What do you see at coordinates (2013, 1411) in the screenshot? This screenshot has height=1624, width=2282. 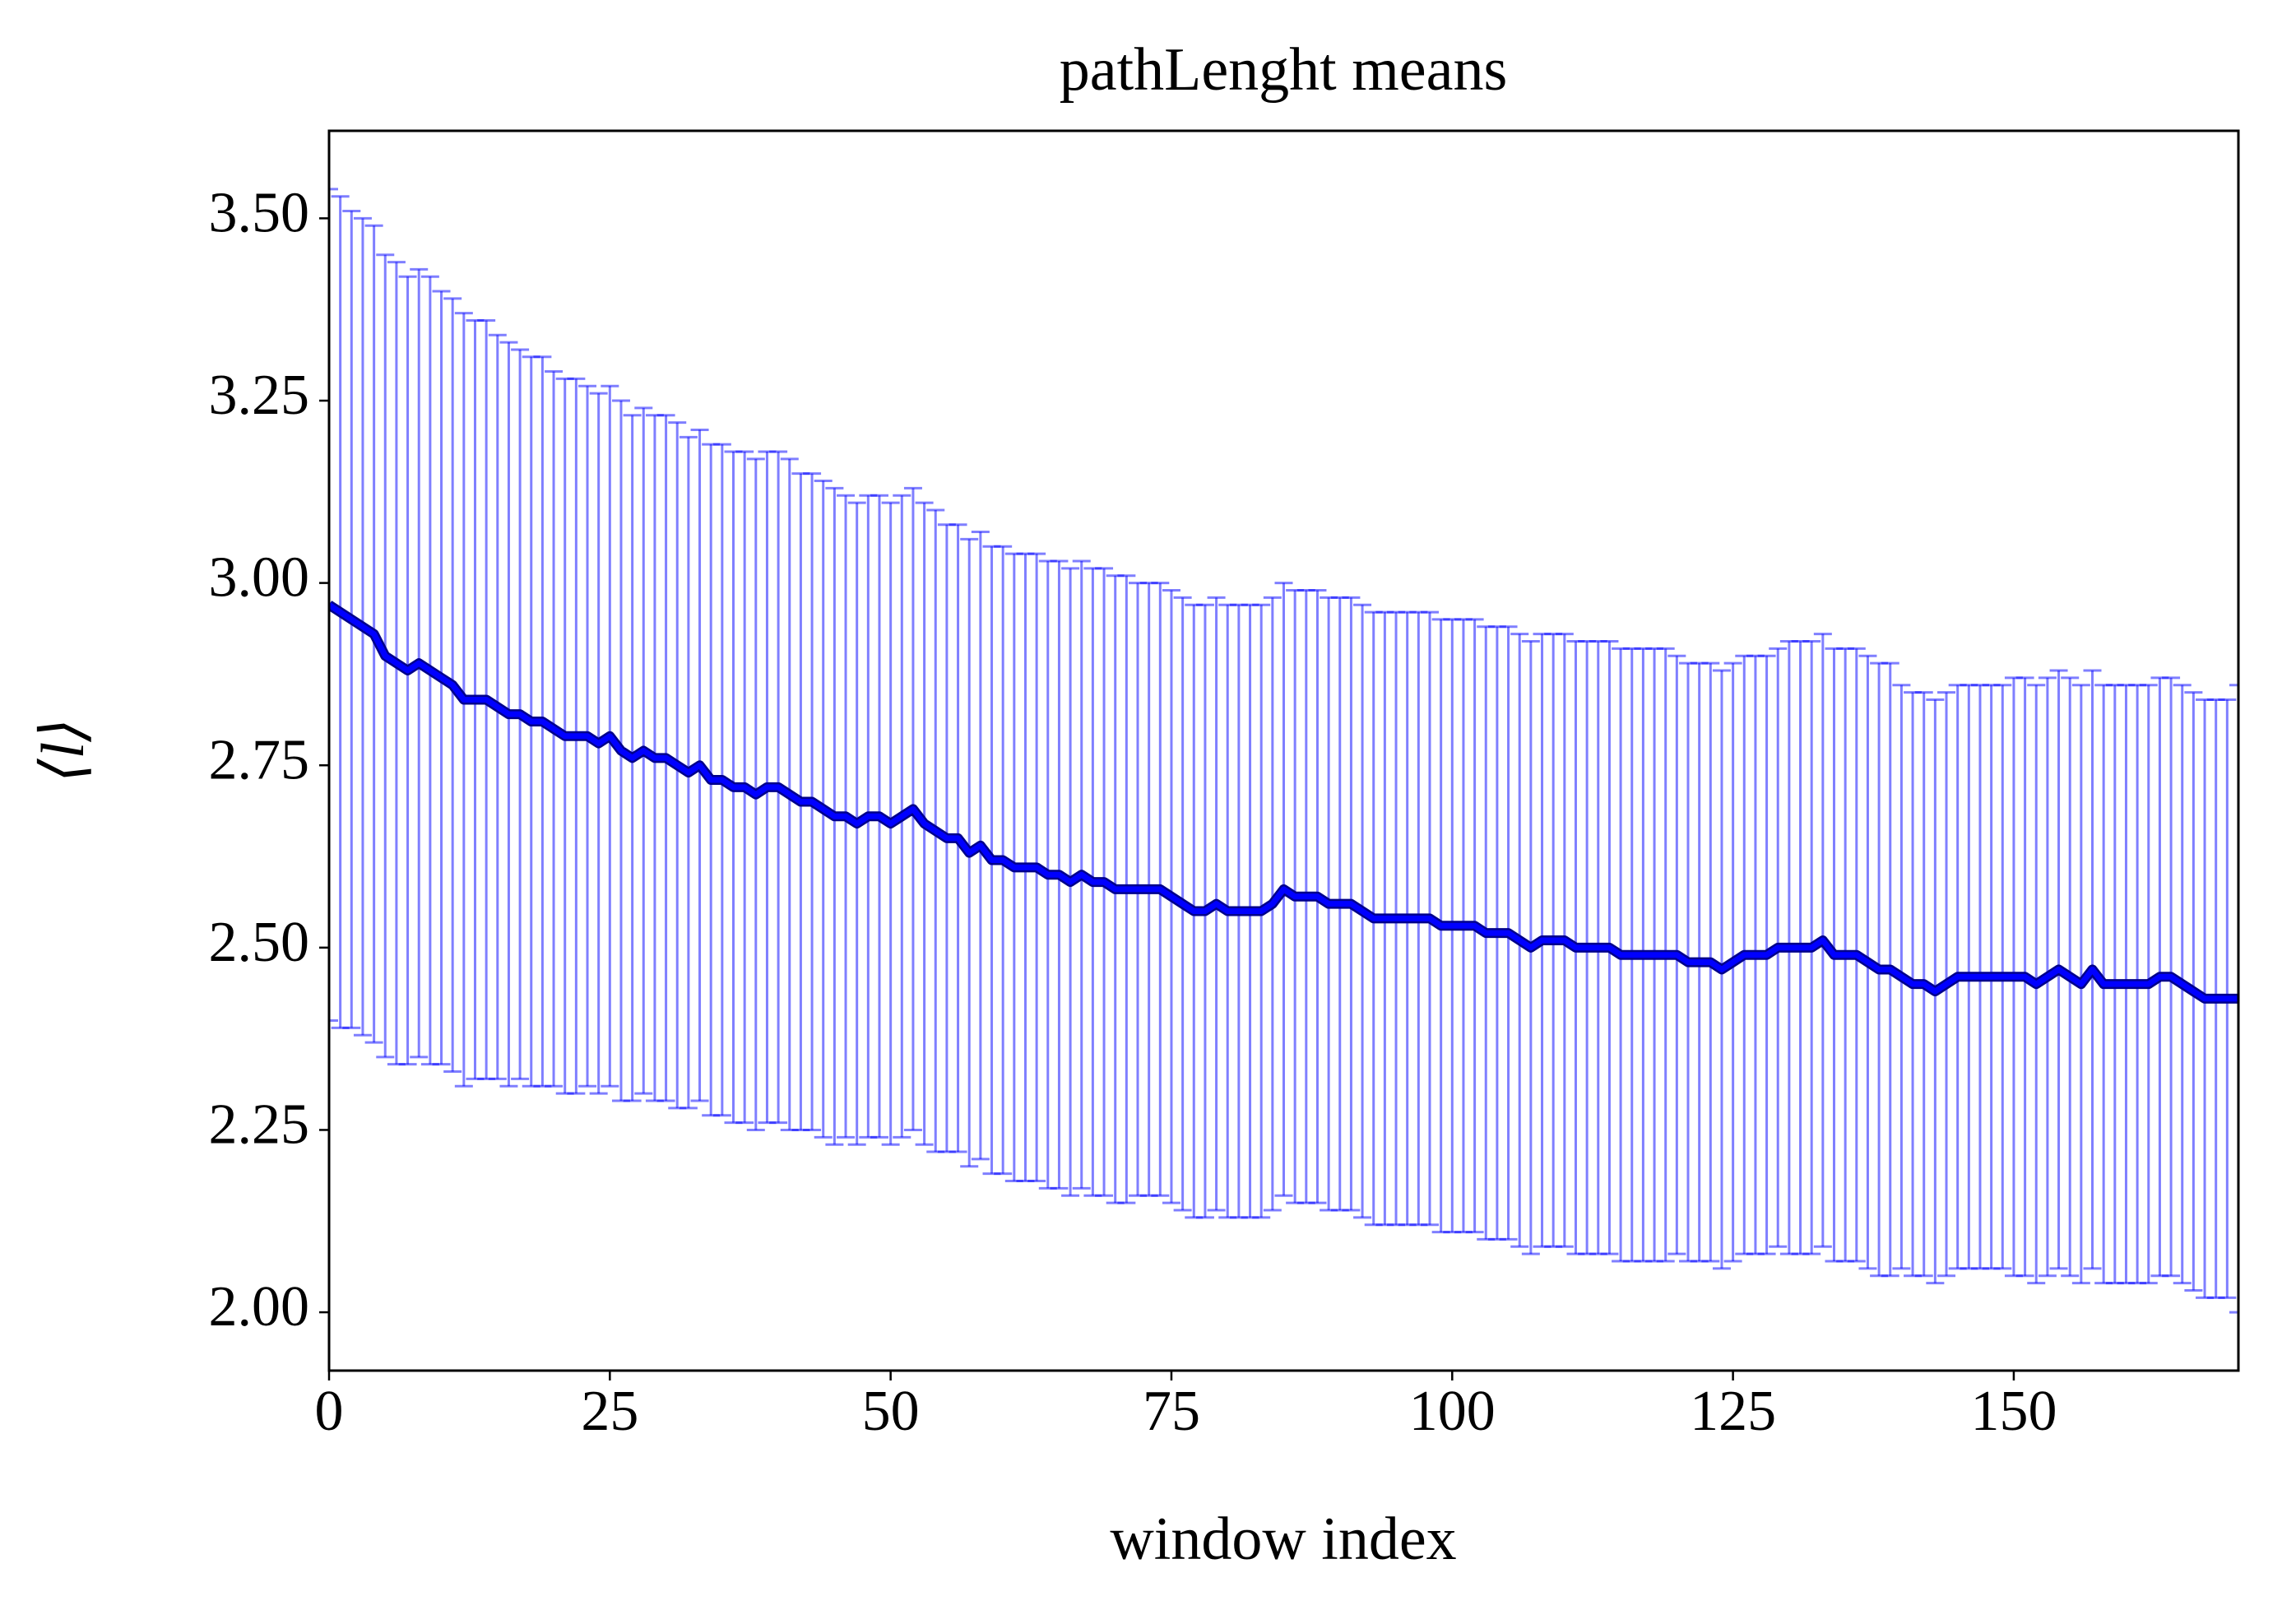 I see `x-tick-label: 150` at bounding box center [2013, 1411].